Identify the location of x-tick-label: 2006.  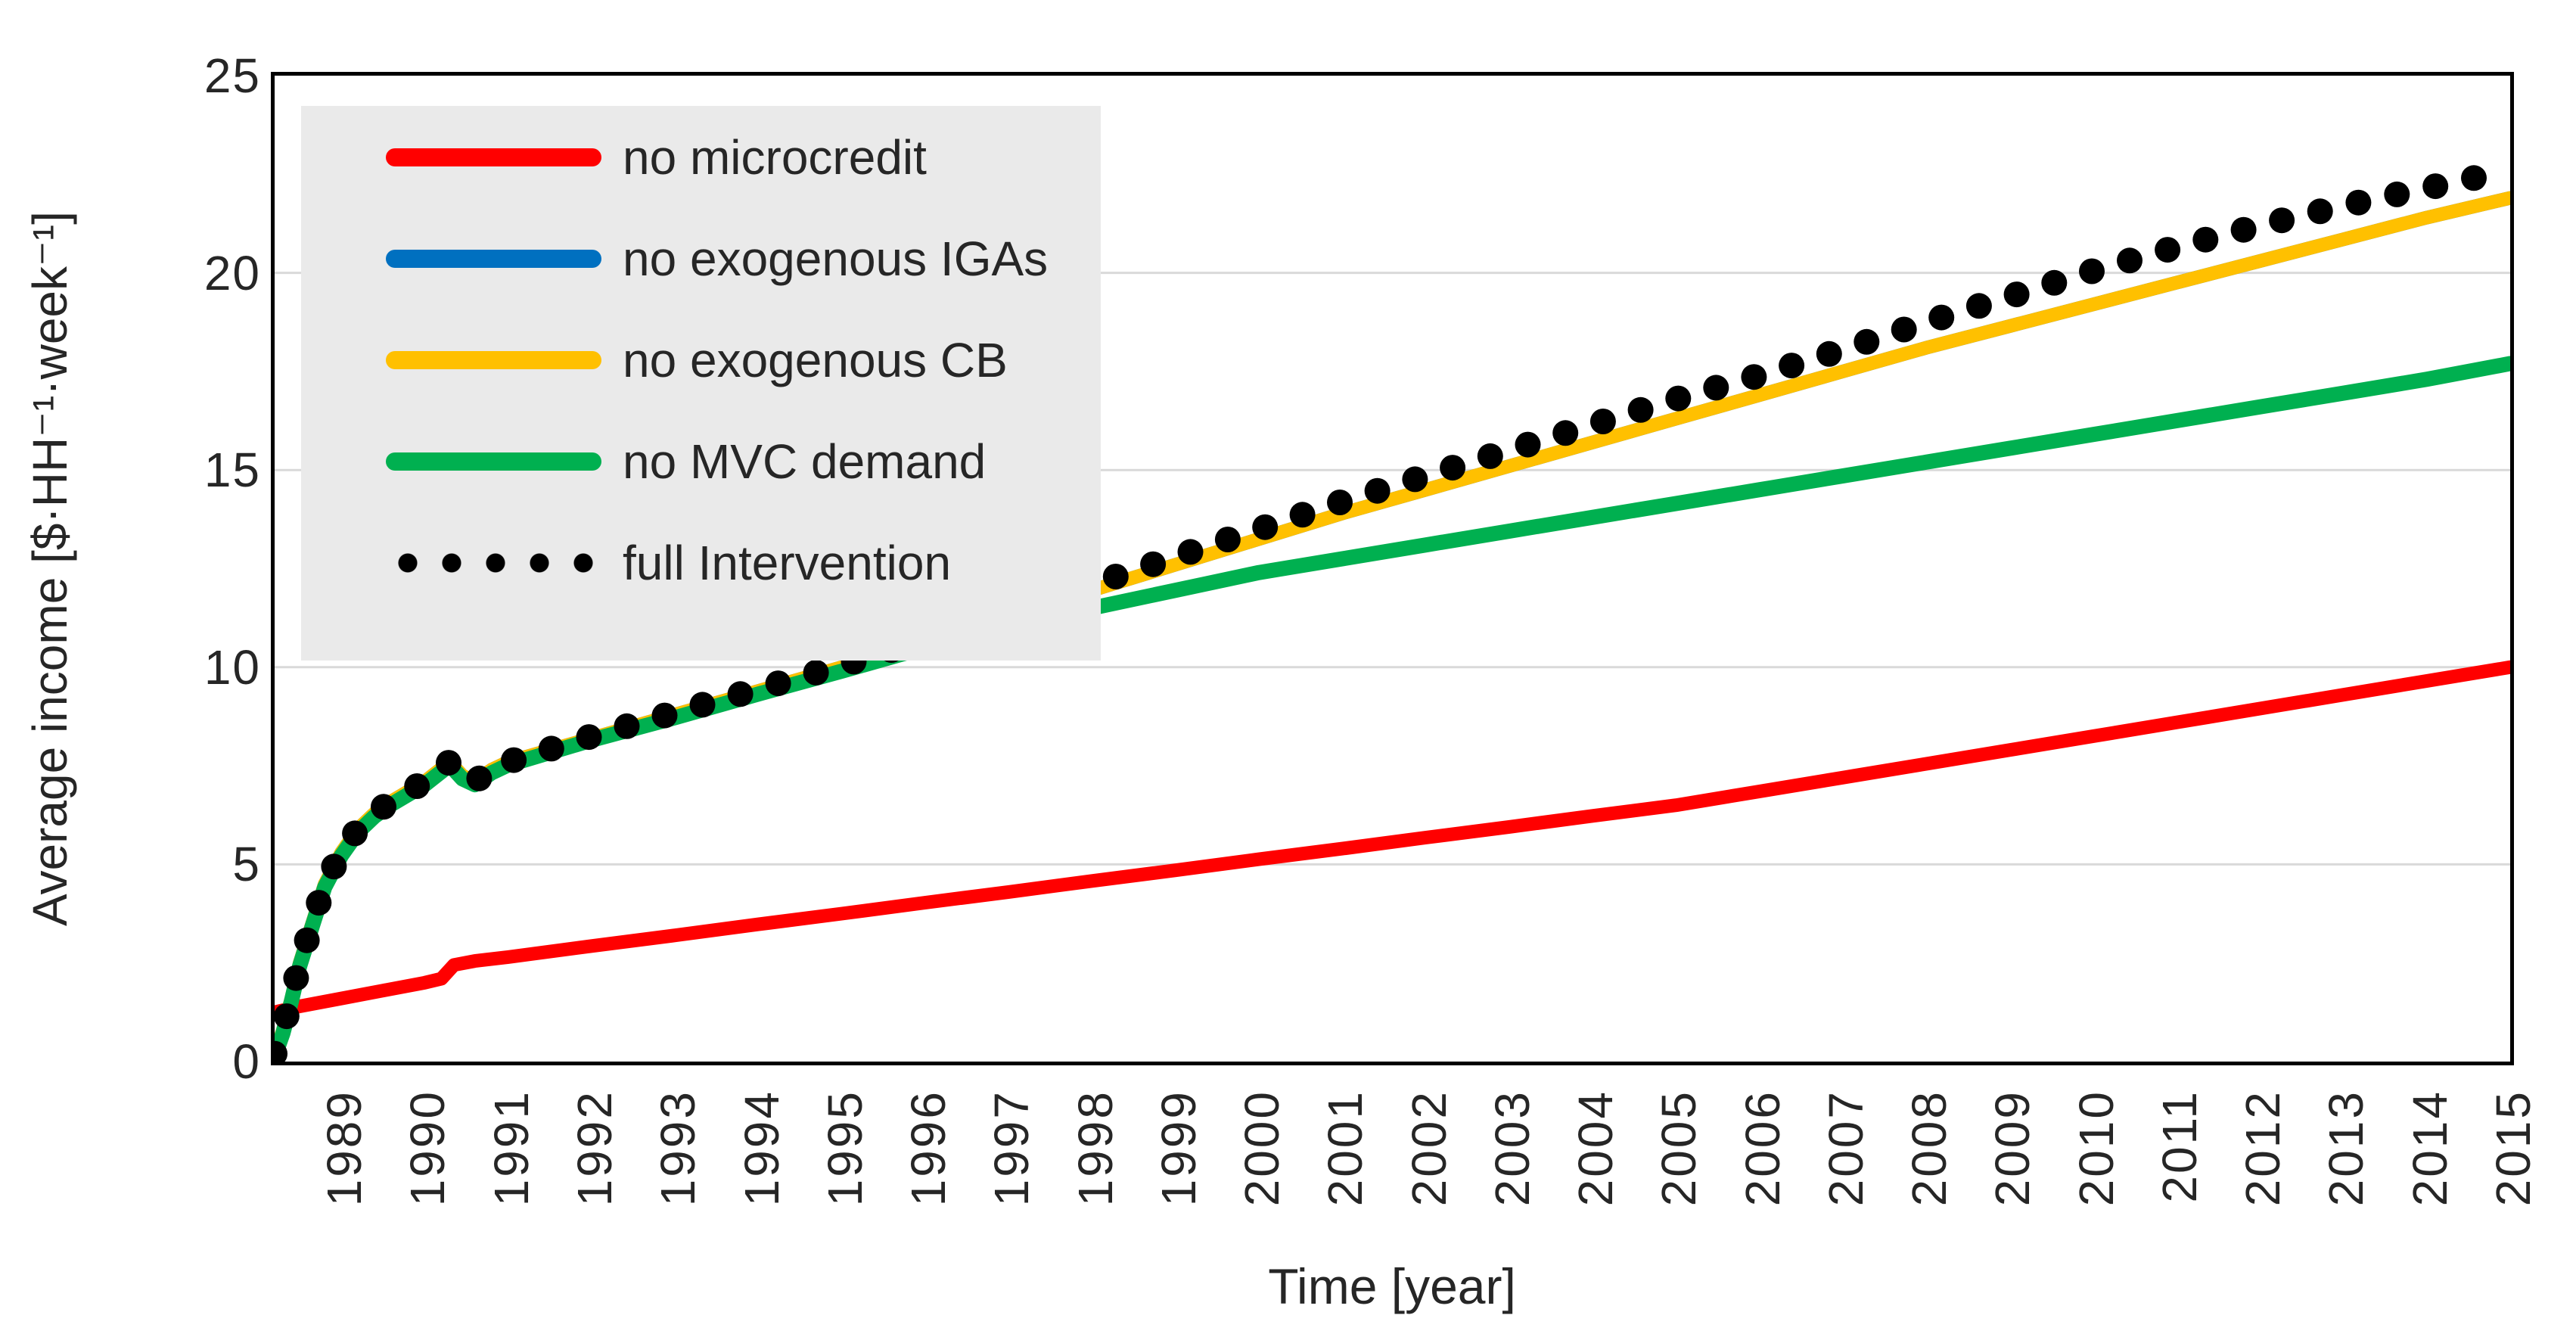
(1762, 1148).